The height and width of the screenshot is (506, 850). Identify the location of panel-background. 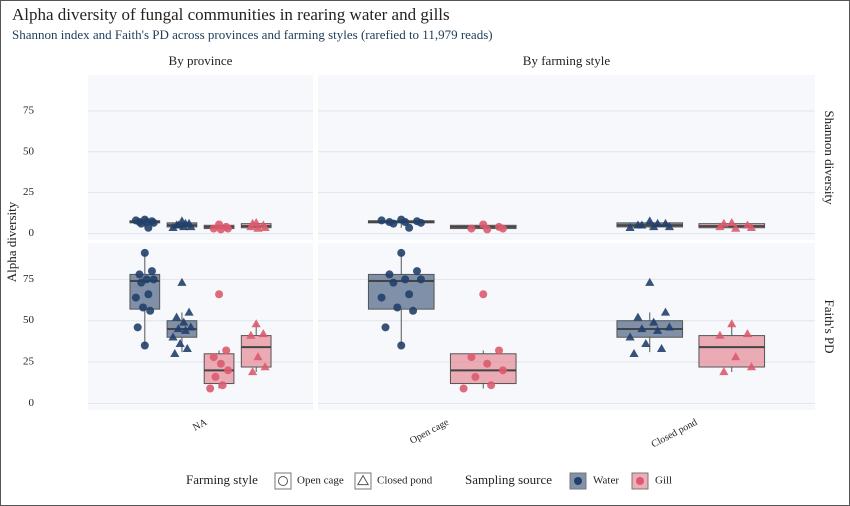
(200, 157).